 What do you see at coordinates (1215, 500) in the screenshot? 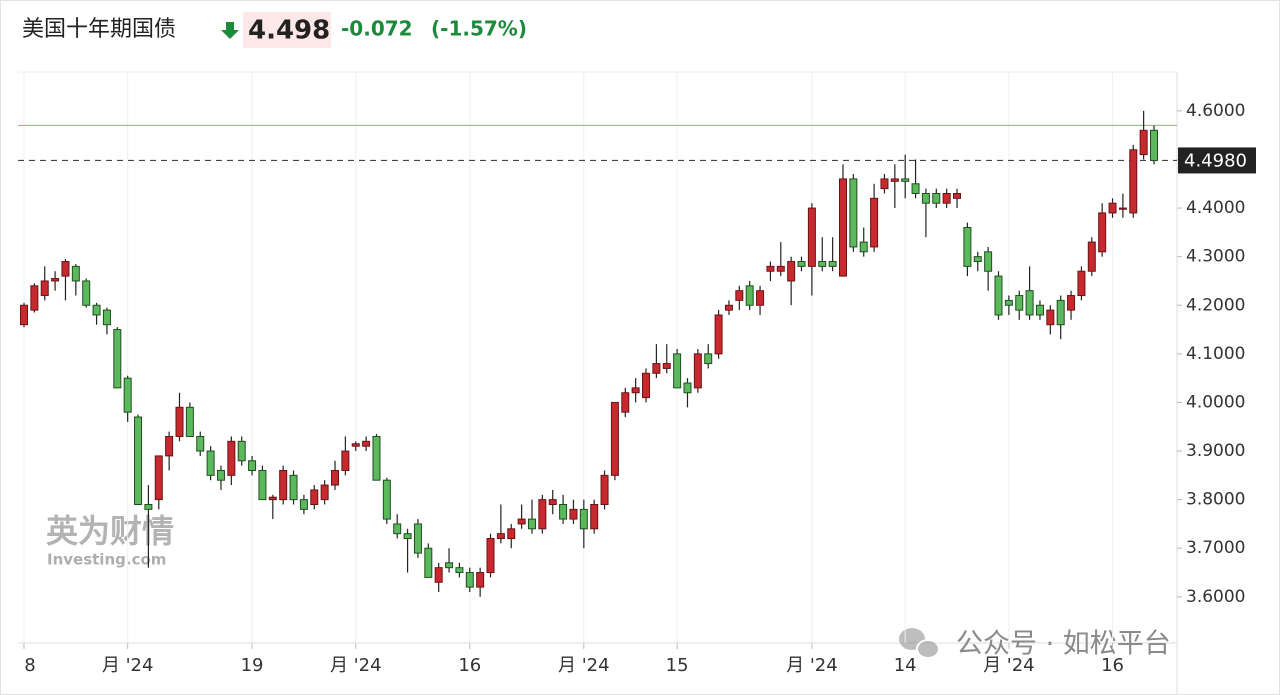
I see `y-tick-label: 3.8000` at bounding box center [1215, 500].